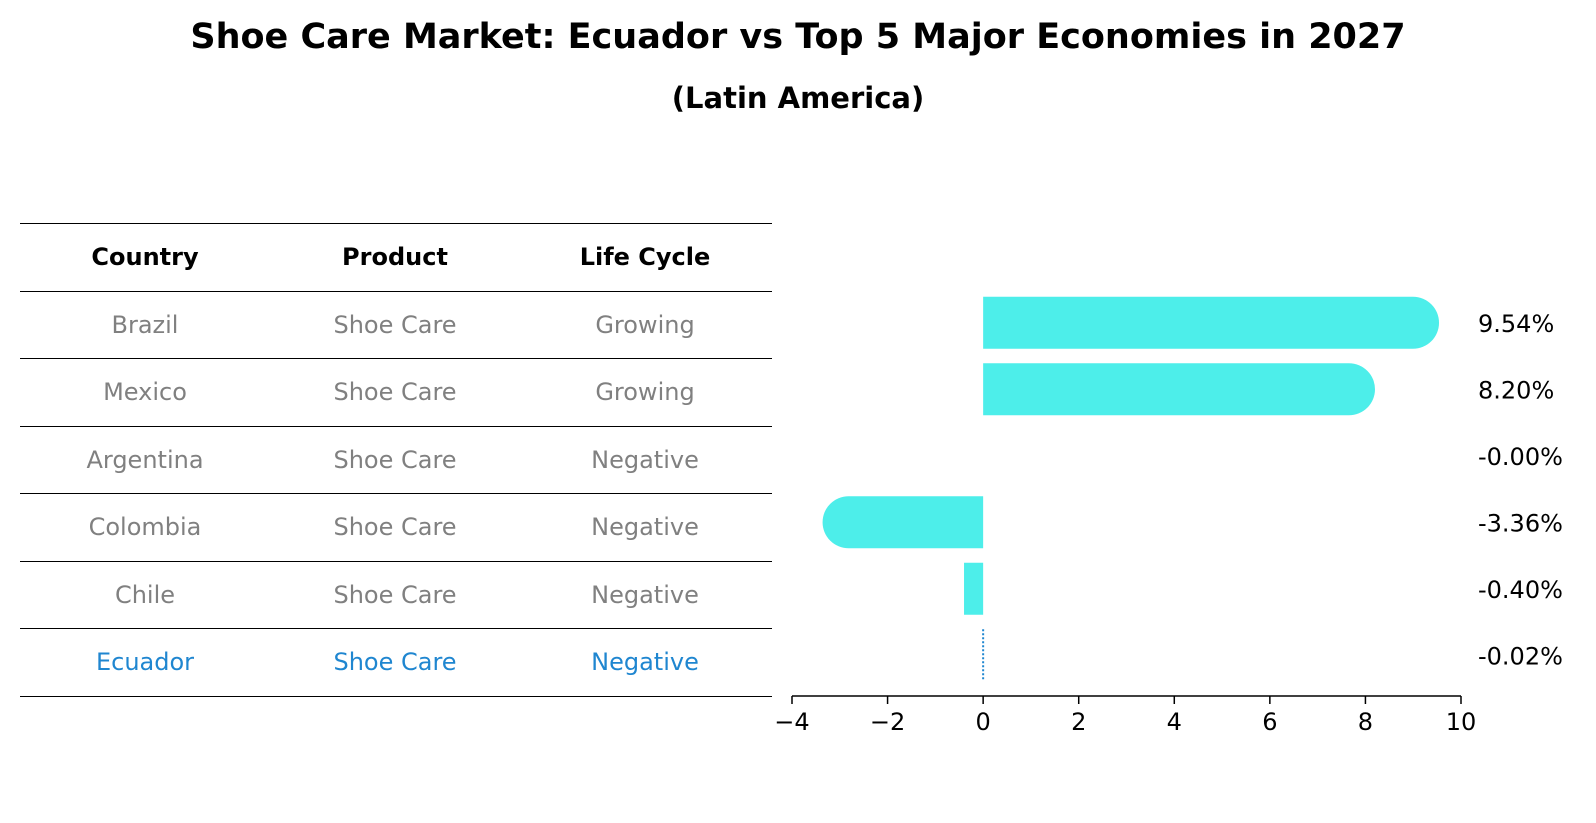  I want to click on value-label-mexico: 8.20%, so click(1516, 390).